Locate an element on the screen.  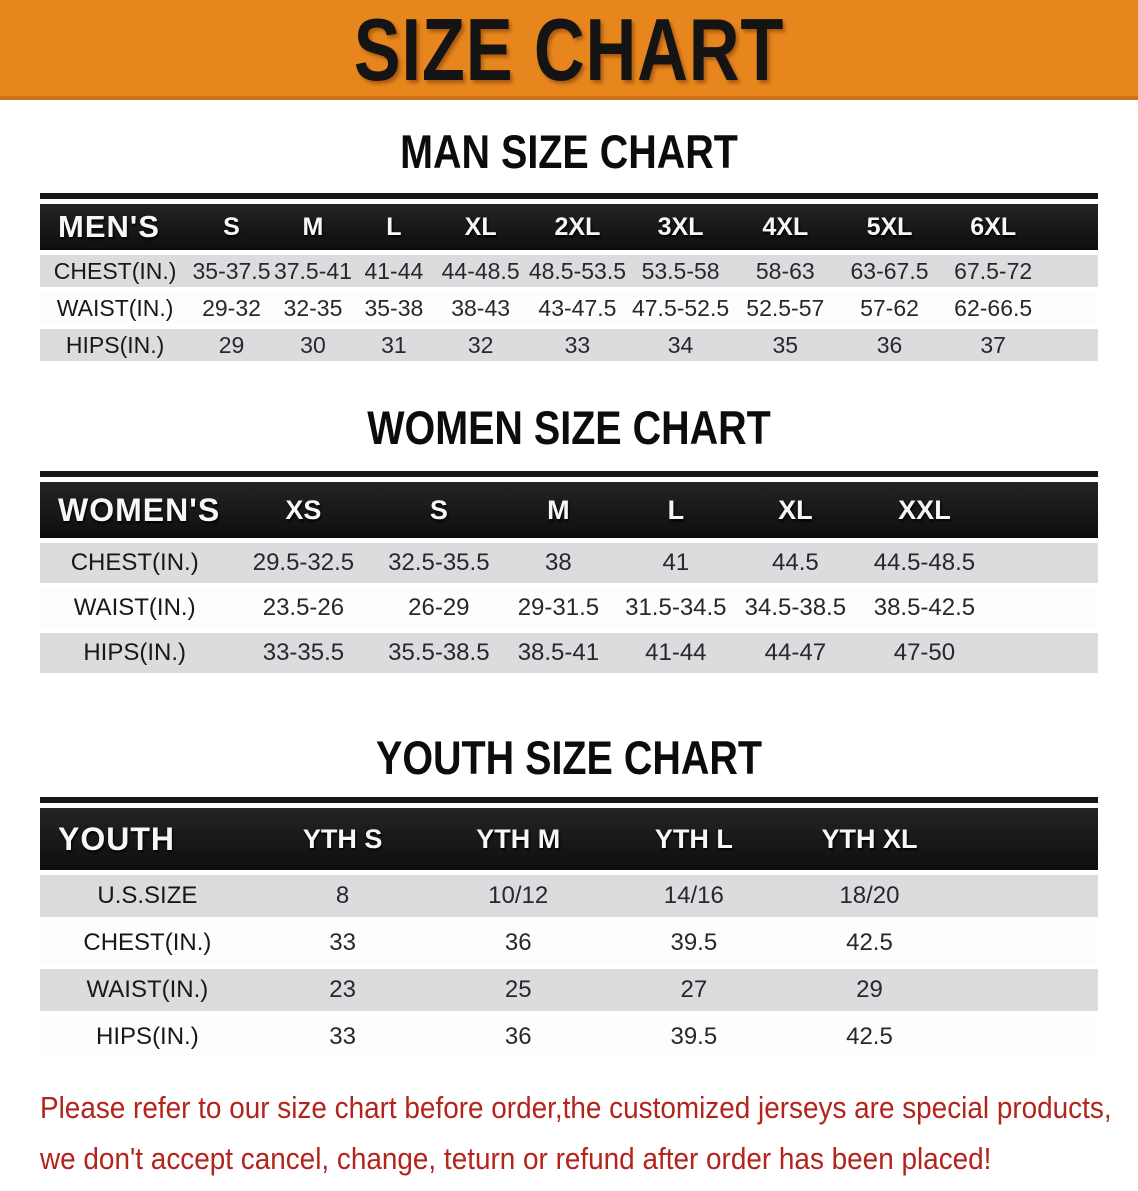
size-value: 25 is located at coordinates (518, 990).